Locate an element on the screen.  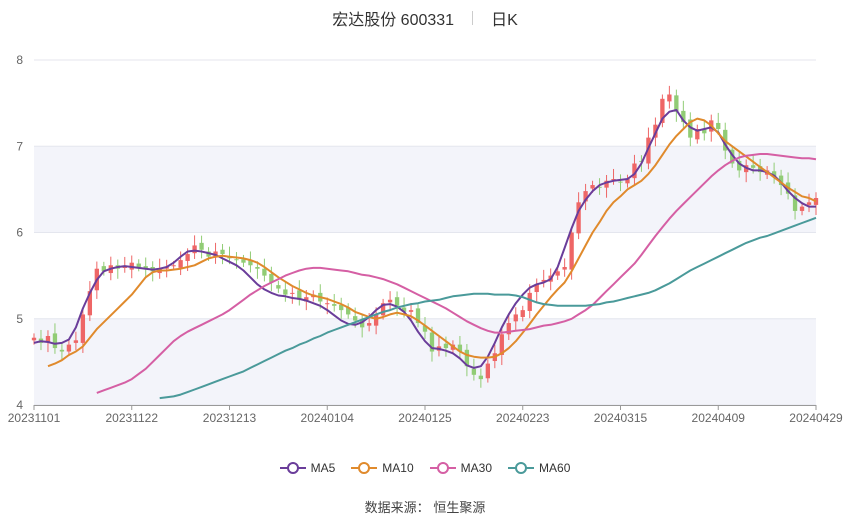
title-divider is located at coordinates (473, 18).